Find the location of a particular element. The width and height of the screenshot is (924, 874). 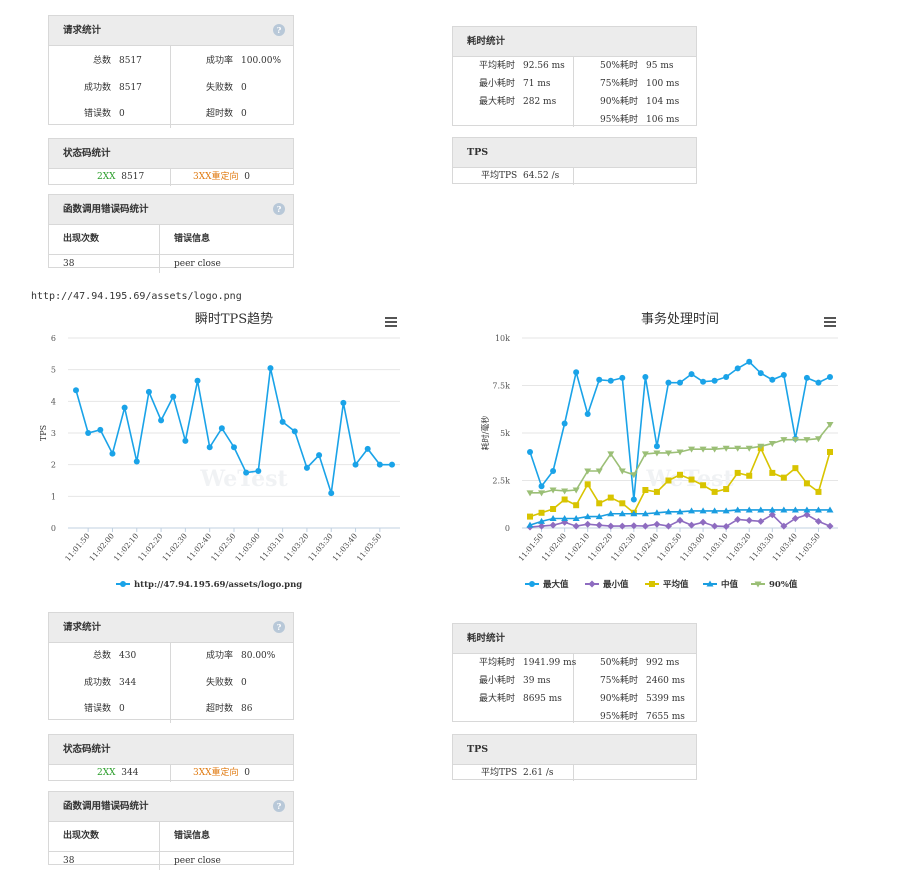

menu-bar is located at coordinates (391, 322).